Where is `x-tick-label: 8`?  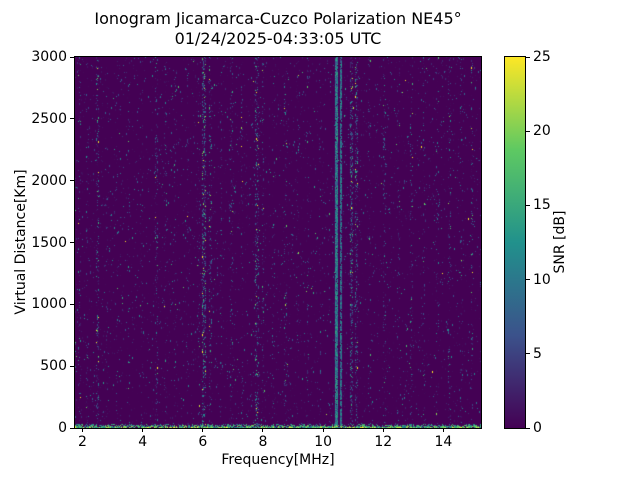 x-tick-label: 8 is located at coordinates (263, 442).